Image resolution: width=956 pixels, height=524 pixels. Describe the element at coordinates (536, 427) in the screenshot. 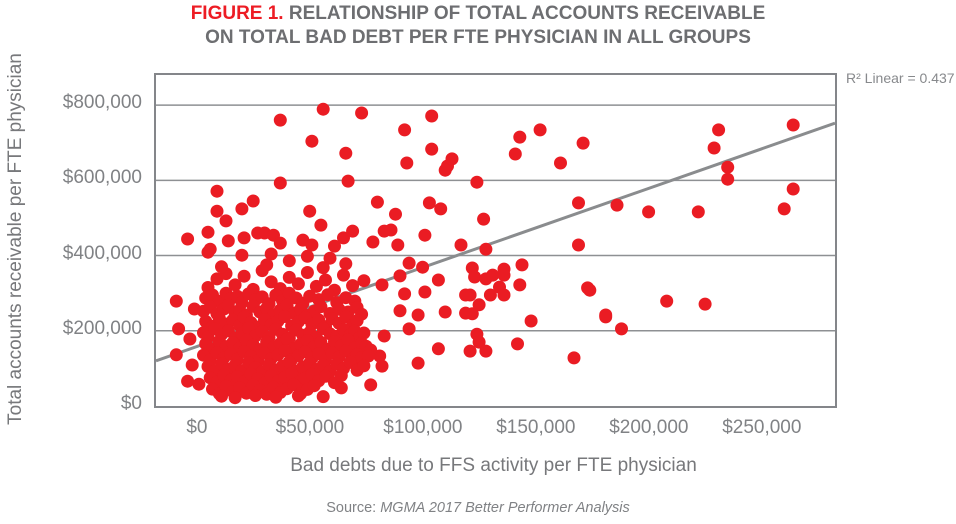

I see `x-tick-label: $150,000` at that location.